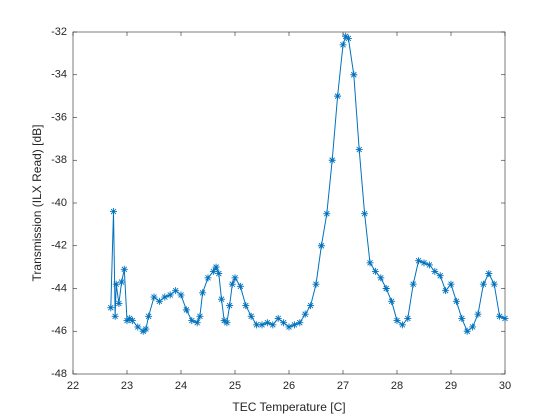 The width and height of the screenshot is (559, 419). I want to click on x-tick-label: 27, so click(343, 386).